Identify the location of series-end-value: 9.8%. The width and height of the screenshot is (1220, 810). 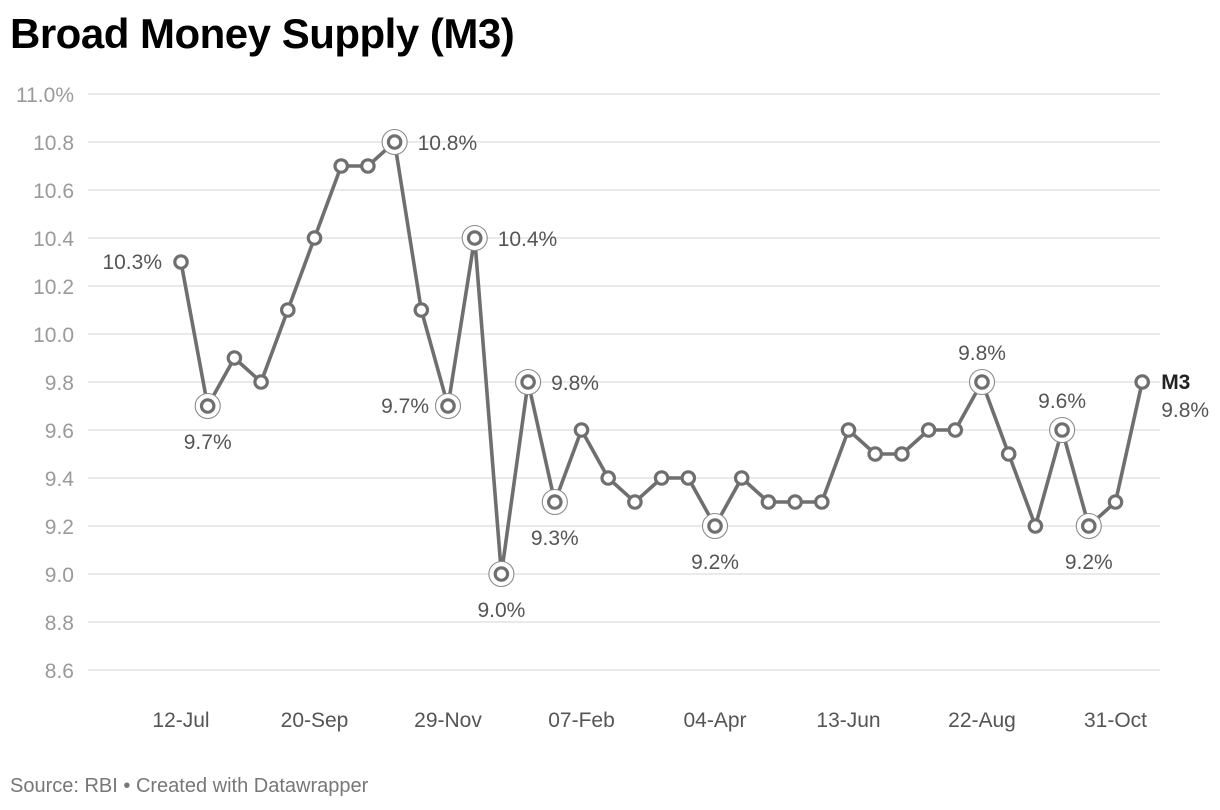
(1185, 410).